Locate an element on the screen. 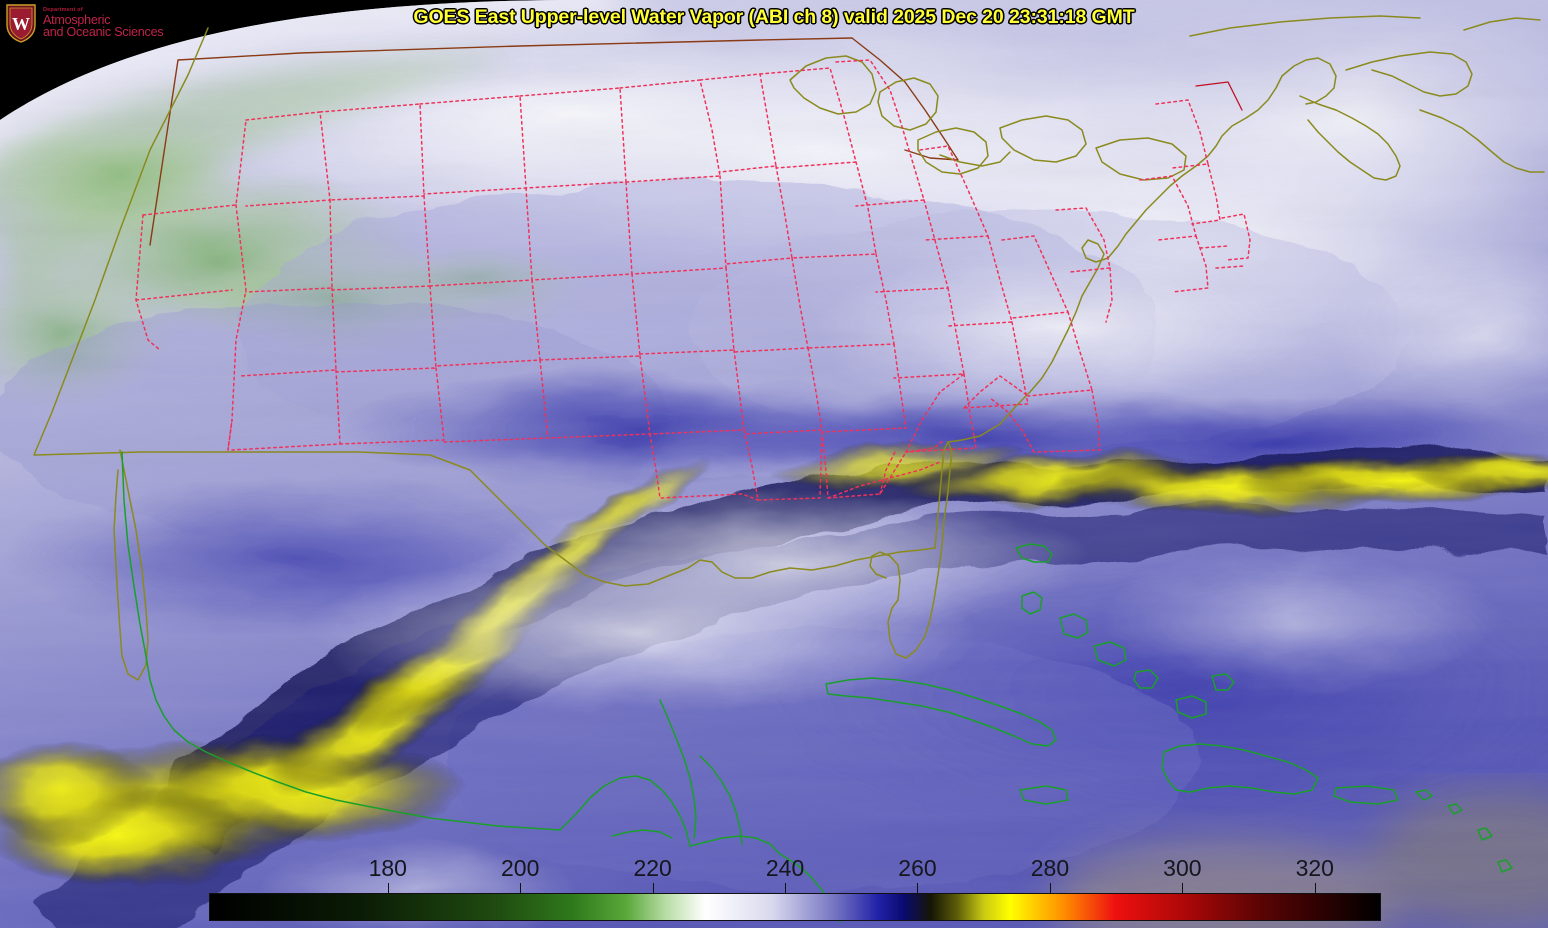  colorbar-label-220: 220 is located at coordinates (652, 868).